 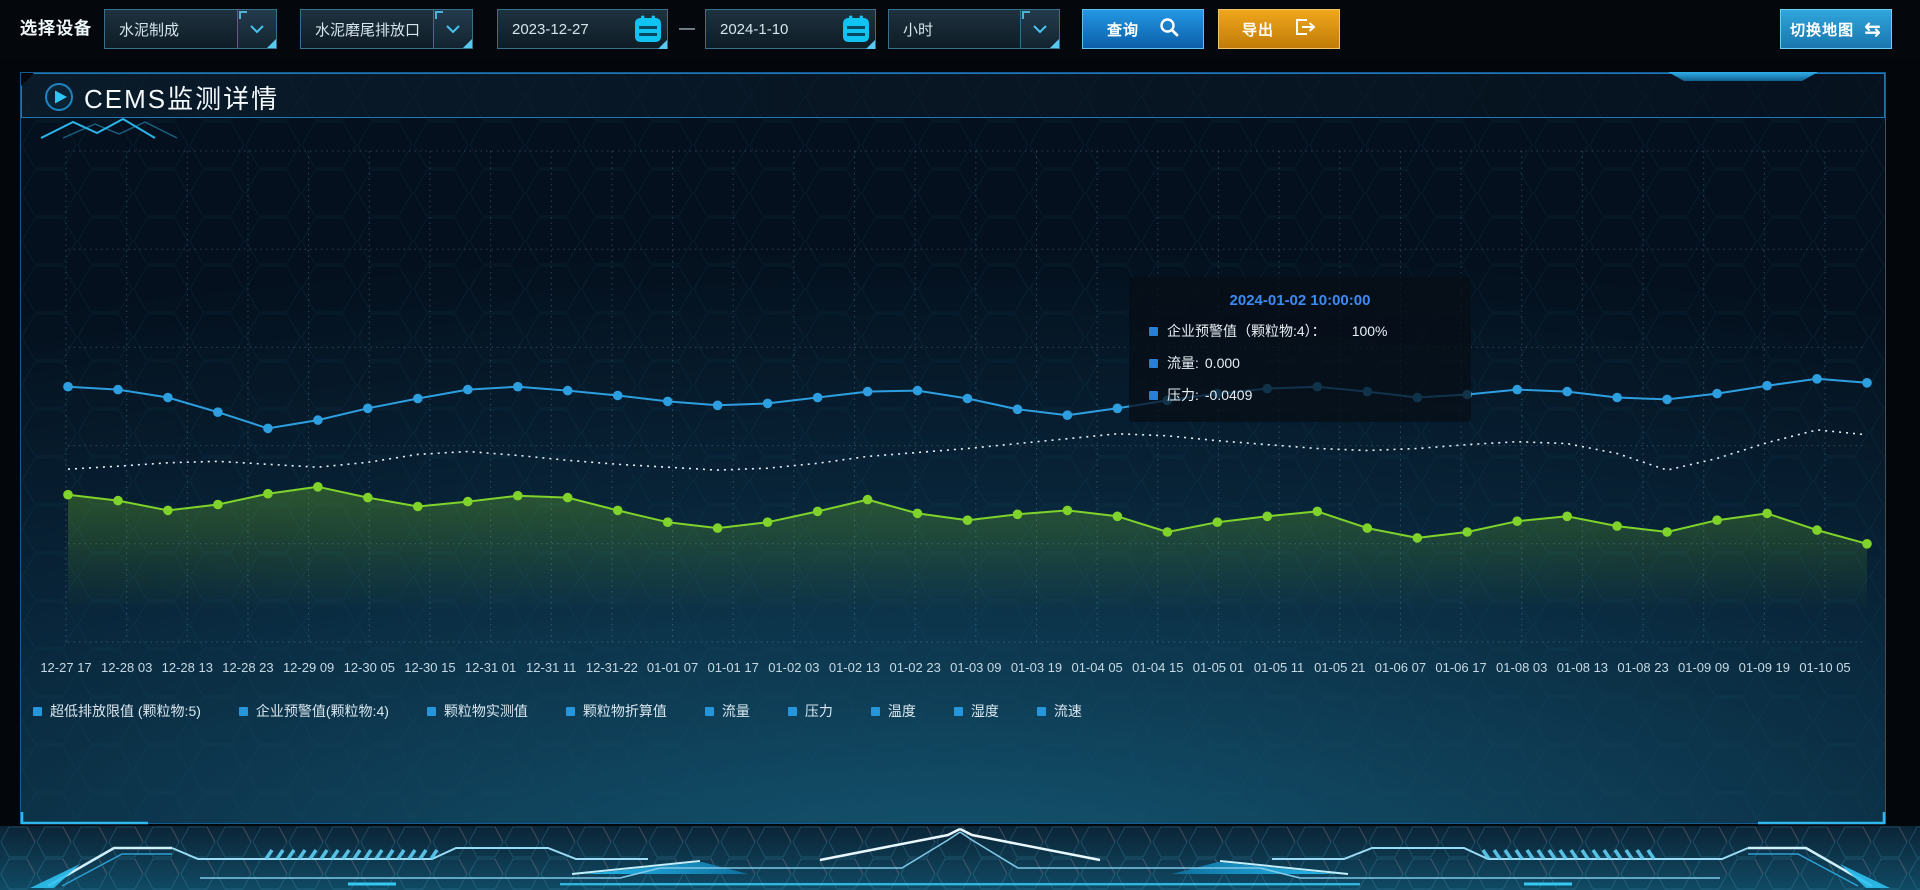 What do you see at coordinates (1257, 30) in the screenshot?
I see `export-button-label: 导出` at bounding box center [1257, 30].